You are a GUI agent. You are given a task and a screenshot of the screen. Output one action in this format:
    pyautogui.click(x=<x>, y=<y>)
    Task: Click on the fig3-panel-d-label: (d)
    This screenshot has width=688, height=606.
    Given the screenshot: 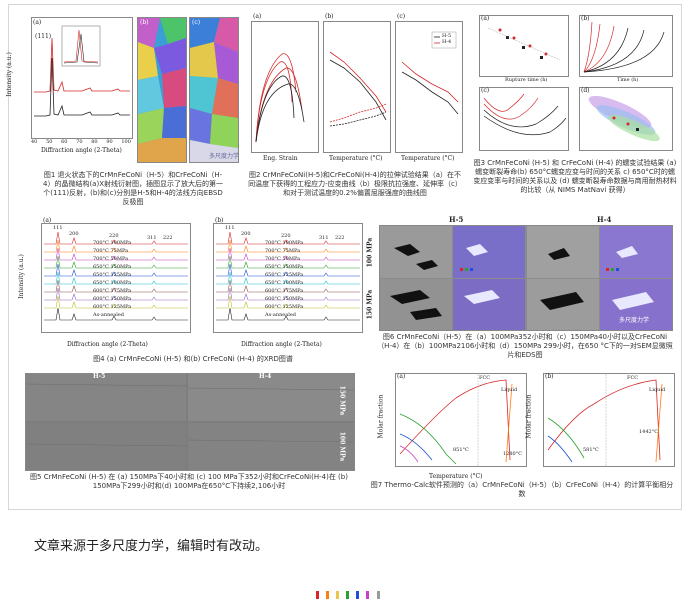 What is the action you would take?
    pyautogui.click(x=585, y=90)
    